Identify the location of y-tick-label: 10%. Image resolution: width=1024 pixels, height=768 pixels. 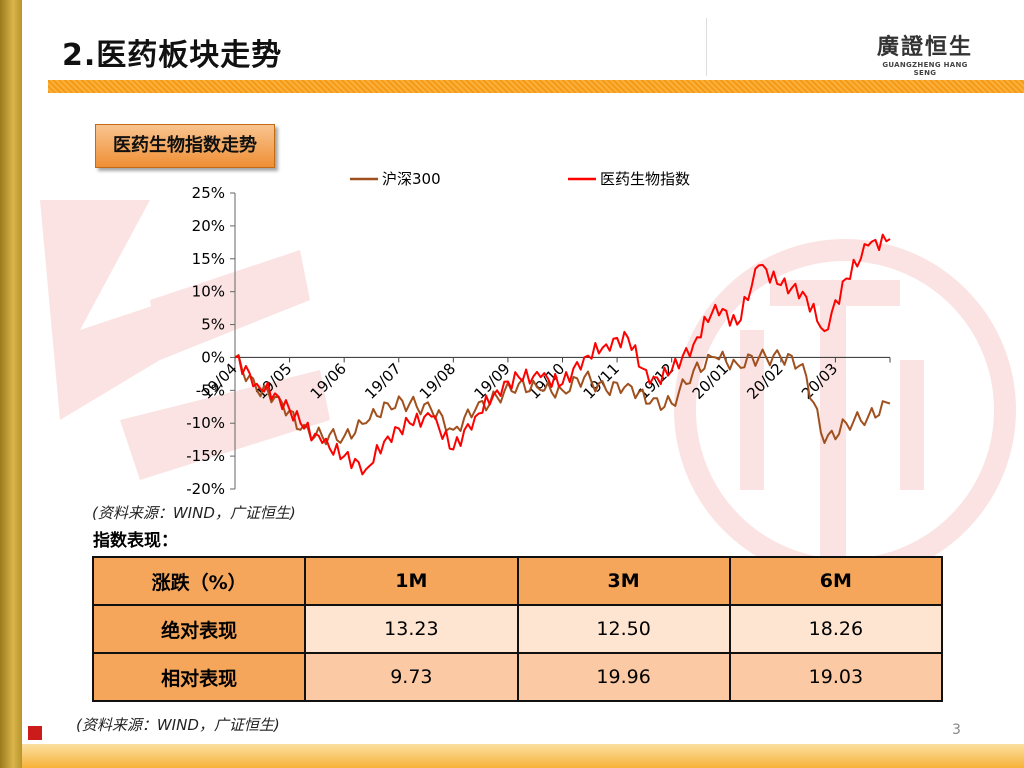
(208, 292).